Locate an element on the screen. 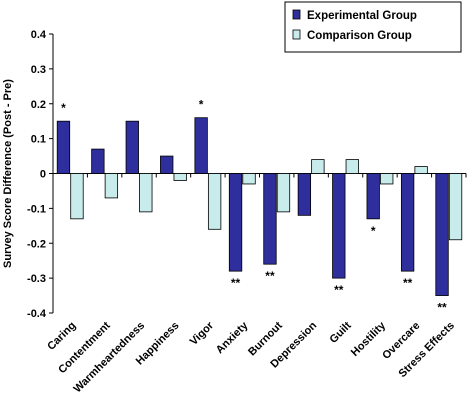 The height and width of the screenshot is (411, 468). y-tick-label: 0.2 is located at coordinates (38, 105).